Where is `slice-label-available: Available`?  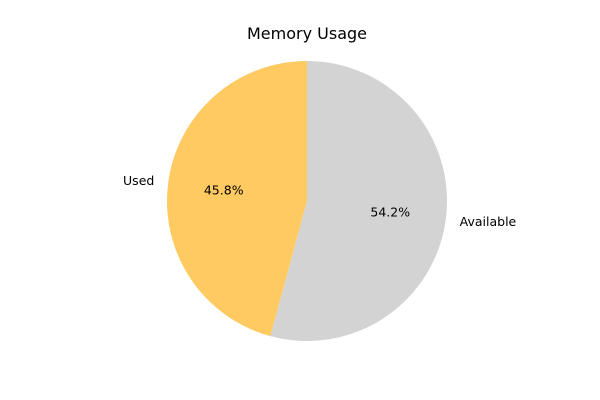
slice-label-available: Available is located at coordinates (488, 221).